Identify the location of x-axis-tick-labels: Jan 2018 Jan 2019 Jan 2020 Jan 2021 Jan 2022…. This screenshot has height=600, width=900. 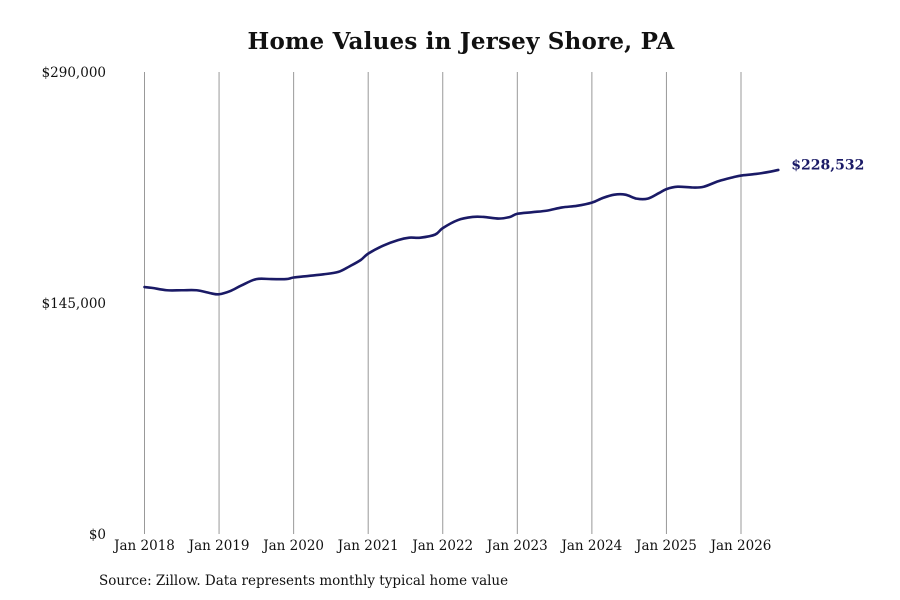
(441, 546).